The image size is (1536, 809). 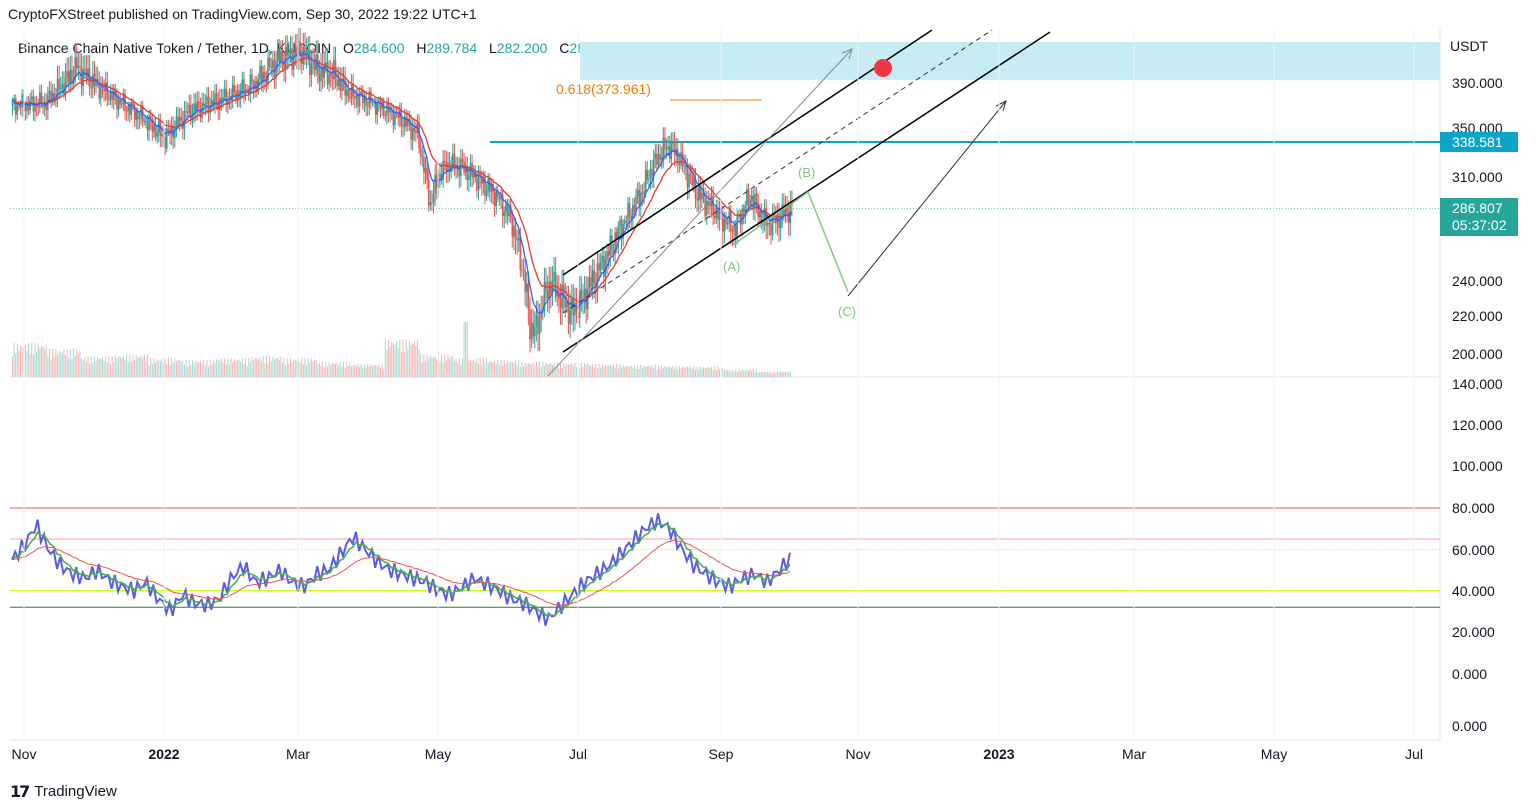 What do you see at coordinates (1010, 61) in the screenshot?
I see `target-zone` at bounding box center [1010, 61].